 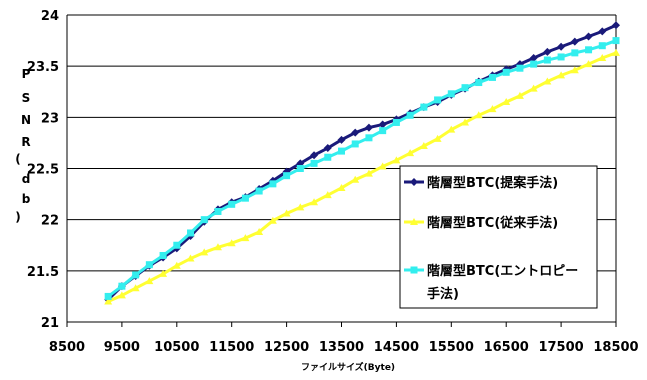 What do you see at coordinates (50, 118) in the screenshot?
I see `y-tick-label: 23` at bounding box center [50, 118].